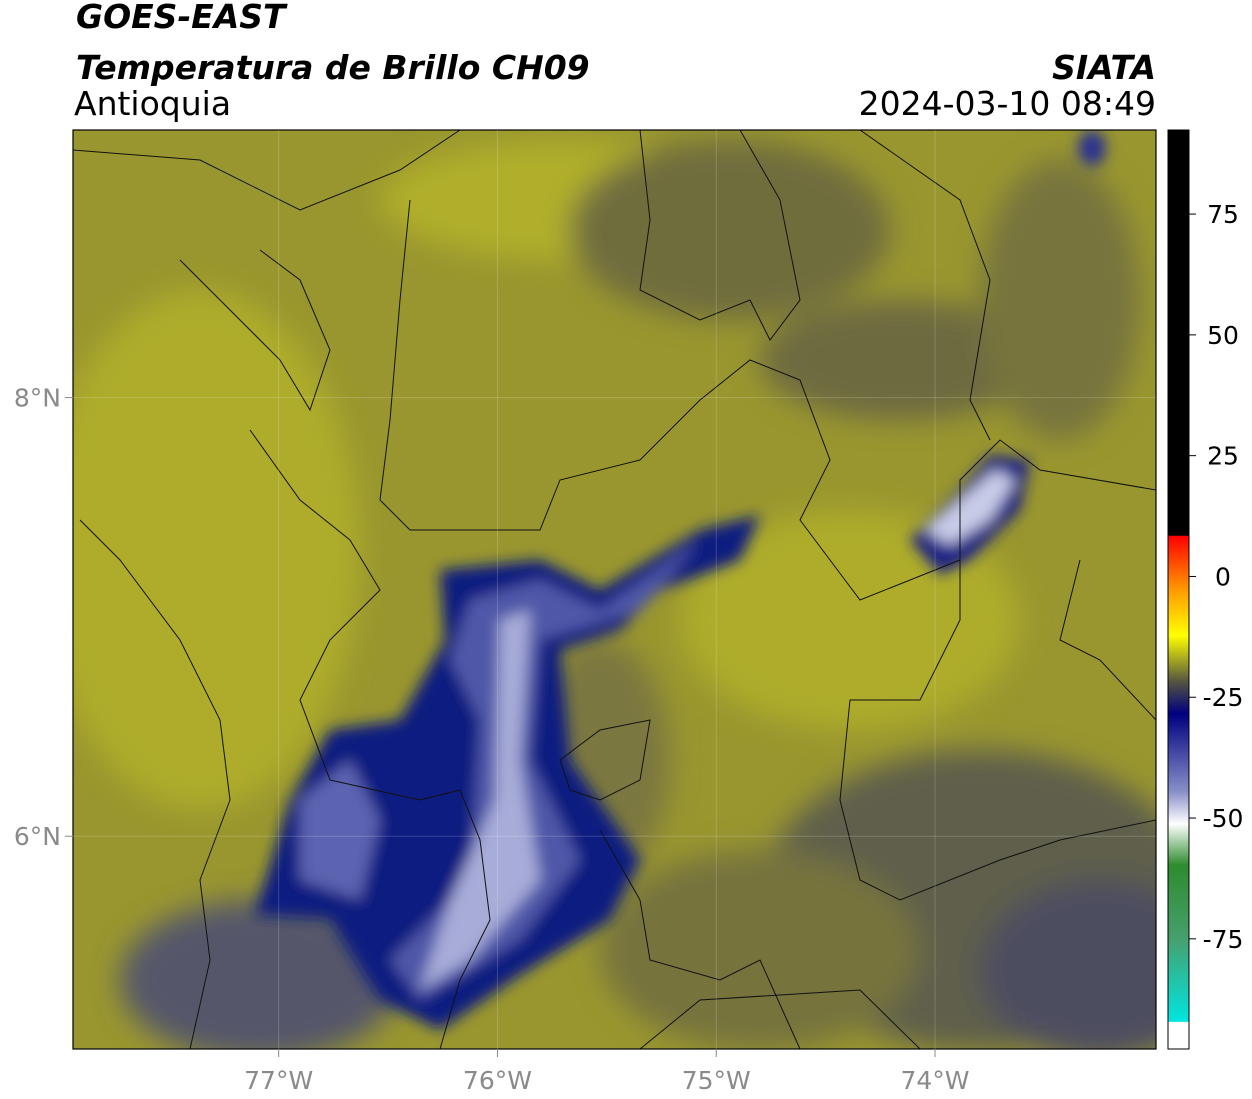 The height and width of the screenshot is (1099, 1252). Describe the element at coordinates (1223, 939) in the screenshot. I see `colorbar-tick-label: -75` at that location.